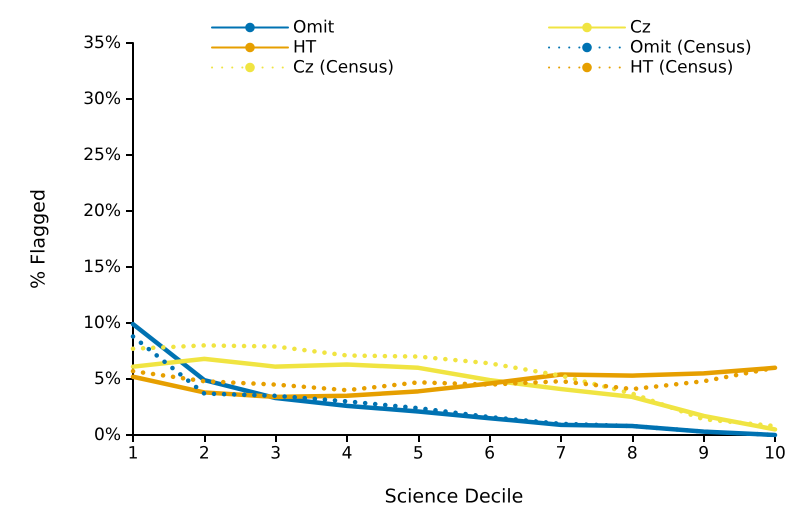 The width and height of the screenshot is (809, 531). I want to click on x-axis-title: Science Decile, so click(454, 497).